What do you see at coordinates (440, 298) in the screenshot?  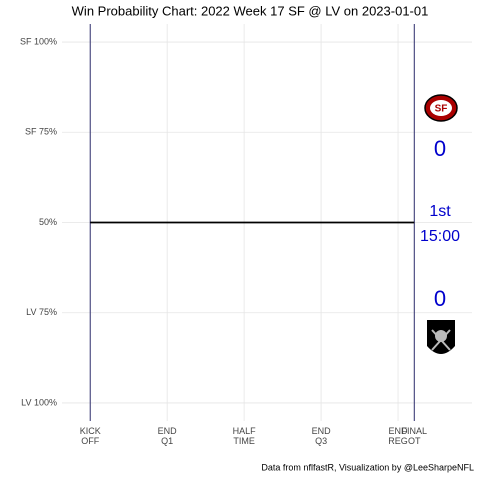 I see `lv-score: 0` at bounding box center [440, 298].